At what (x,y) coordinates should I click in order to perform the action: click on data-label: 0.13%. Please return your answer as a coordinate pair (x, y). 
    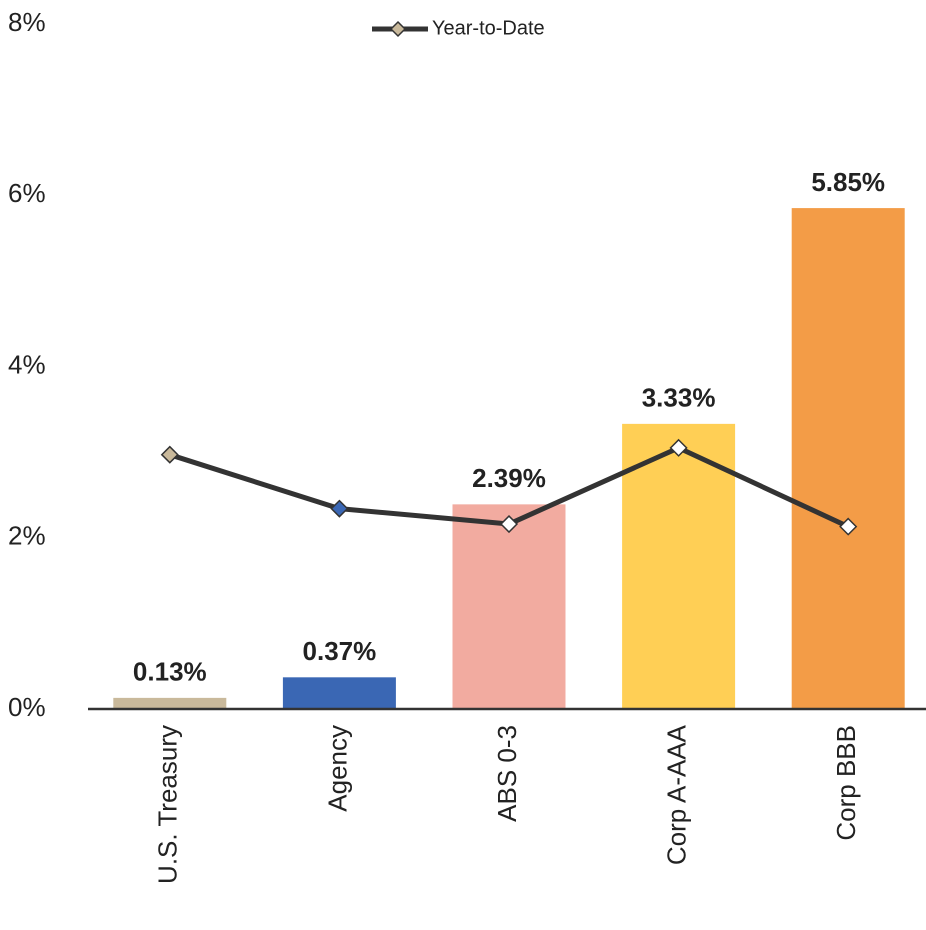
    Looking at the image, I should click on (170, 672).